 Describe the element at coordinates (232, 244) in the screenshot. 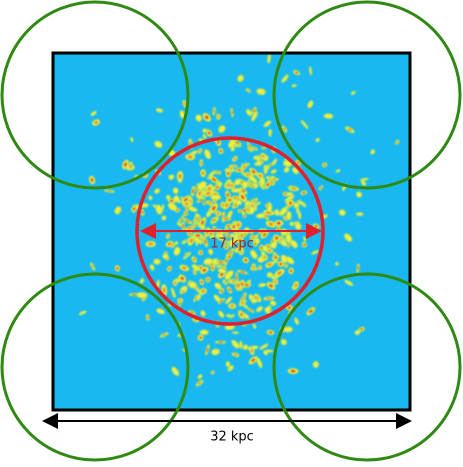

I see `diameter-label: 17 kpc` at that location.